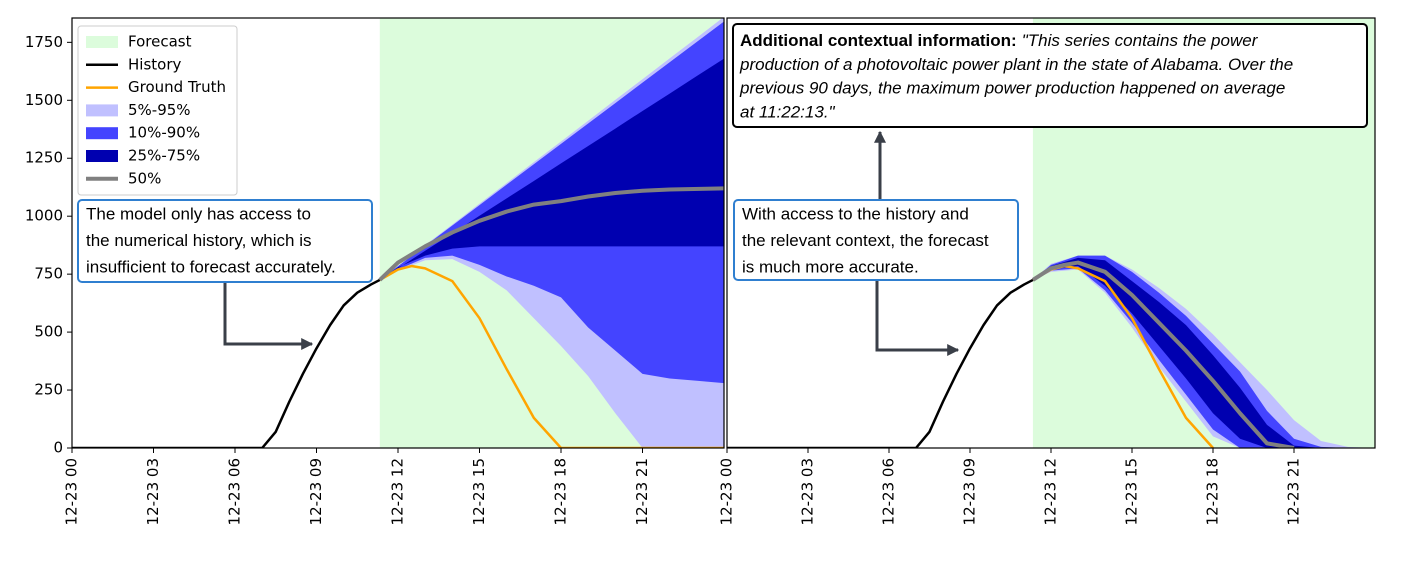  I want to click on y-tick-label: 1250, so click(44, 158).